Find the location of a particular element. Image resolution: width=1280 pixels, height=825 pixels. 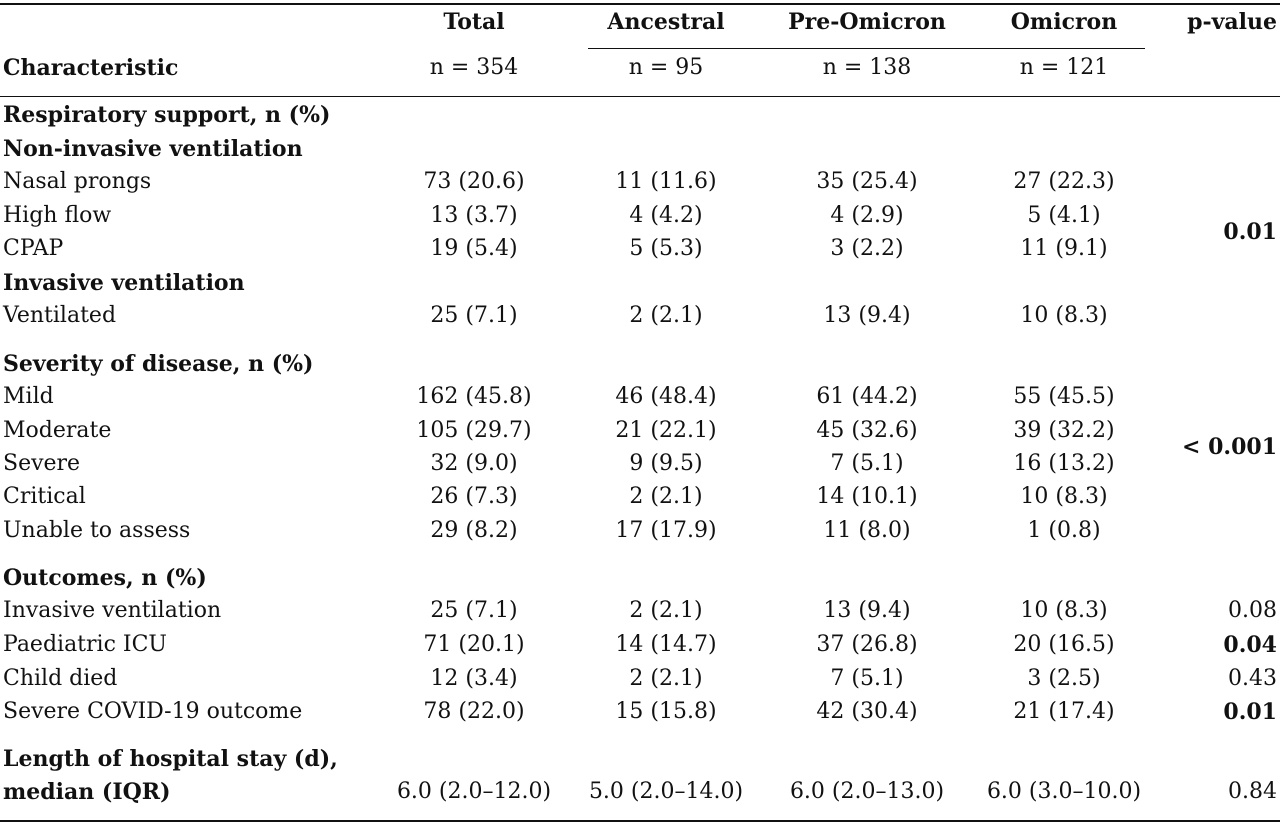

table-cell: 5.0 (2.0–14.0) is located at coordinates (666, 791).